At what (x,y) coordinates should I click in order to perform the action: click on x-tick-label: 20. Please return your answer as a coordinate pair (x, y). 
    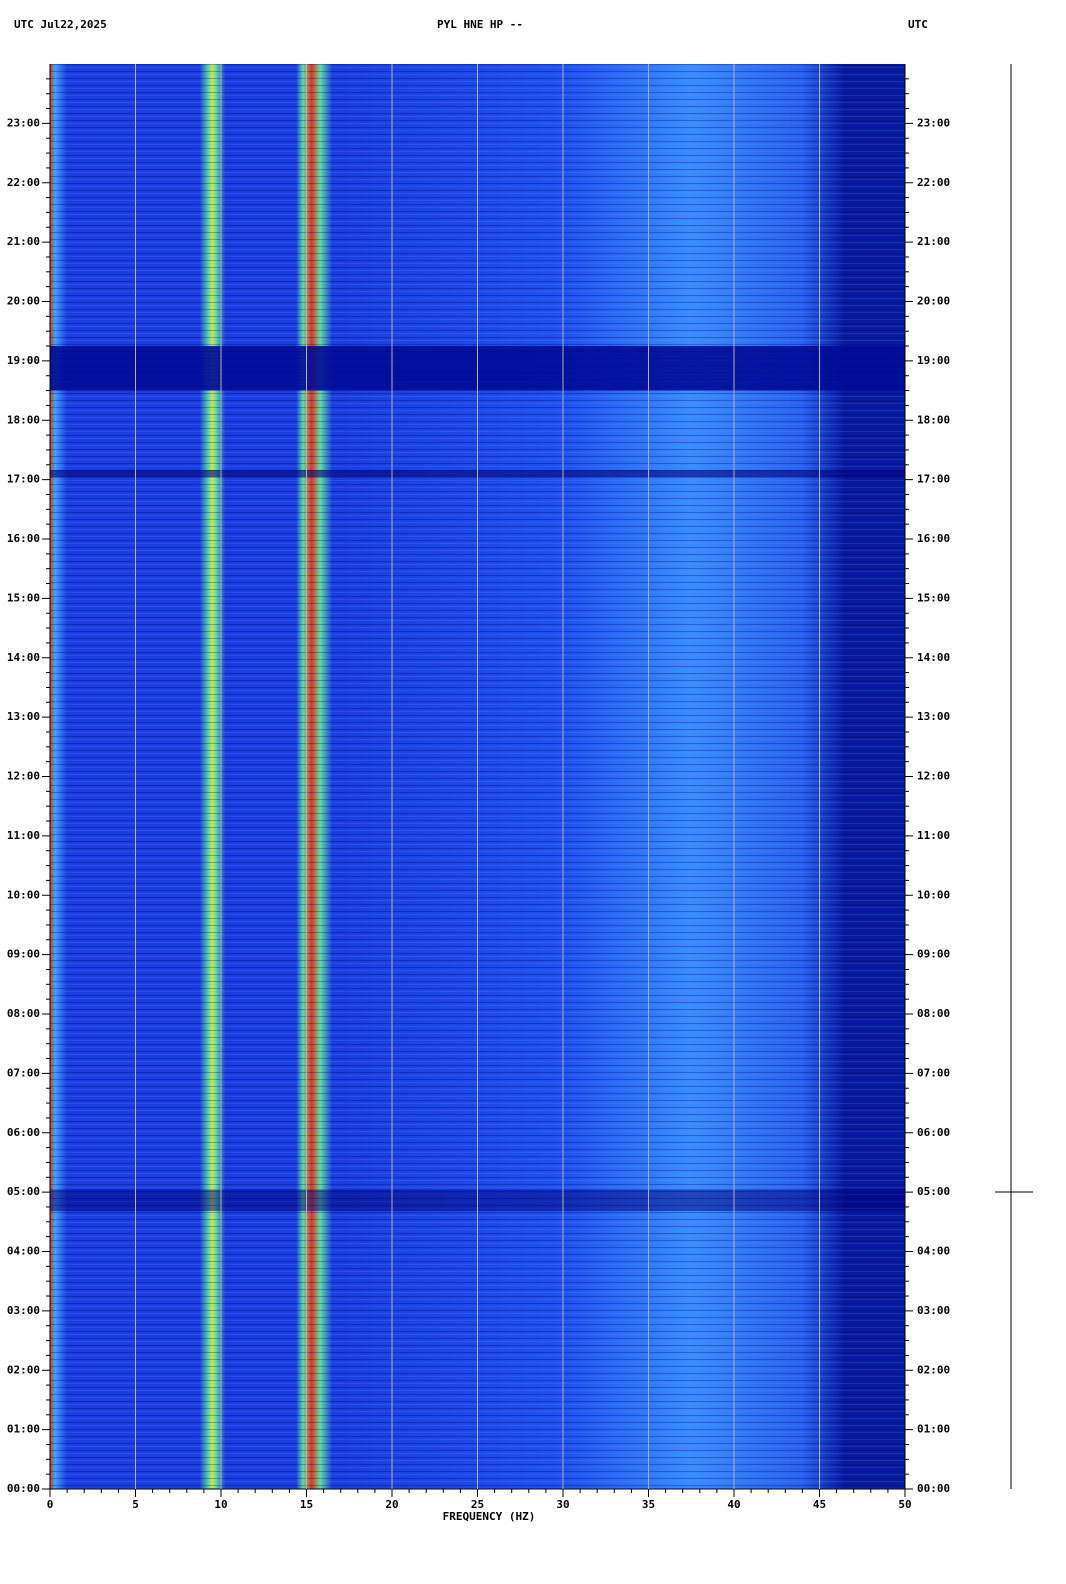
    Looking at the image, I should click on (391, 1504).